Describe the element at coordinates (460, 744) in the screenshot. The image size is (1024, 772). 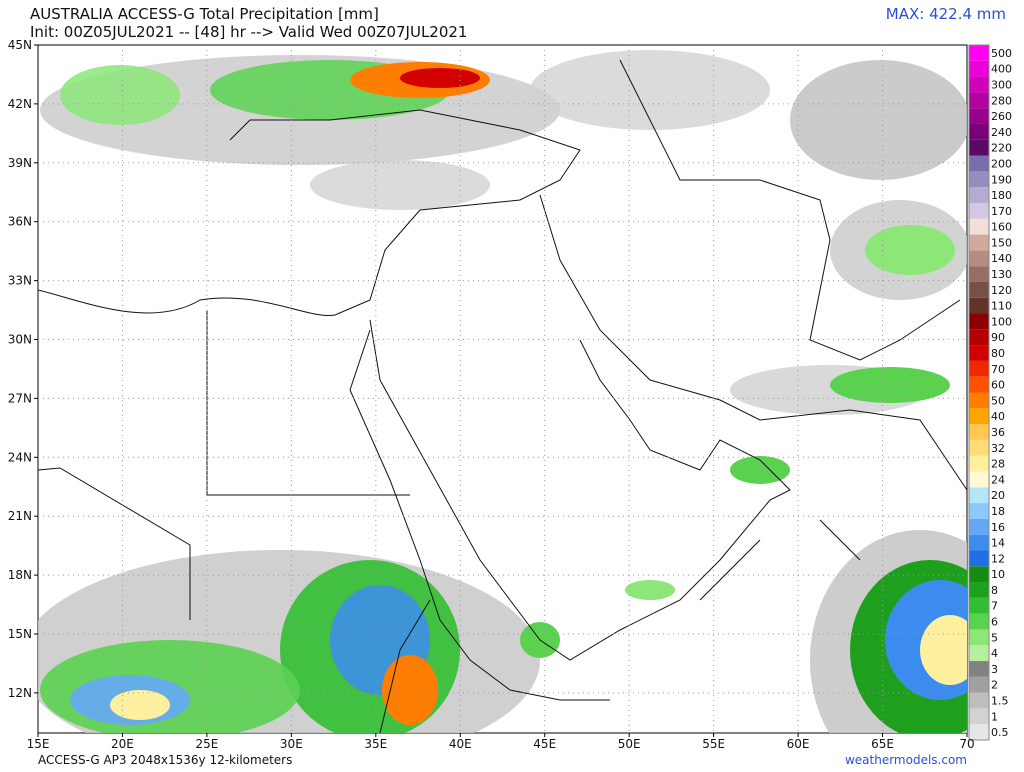
I see `lon-label: 40E` at that location.